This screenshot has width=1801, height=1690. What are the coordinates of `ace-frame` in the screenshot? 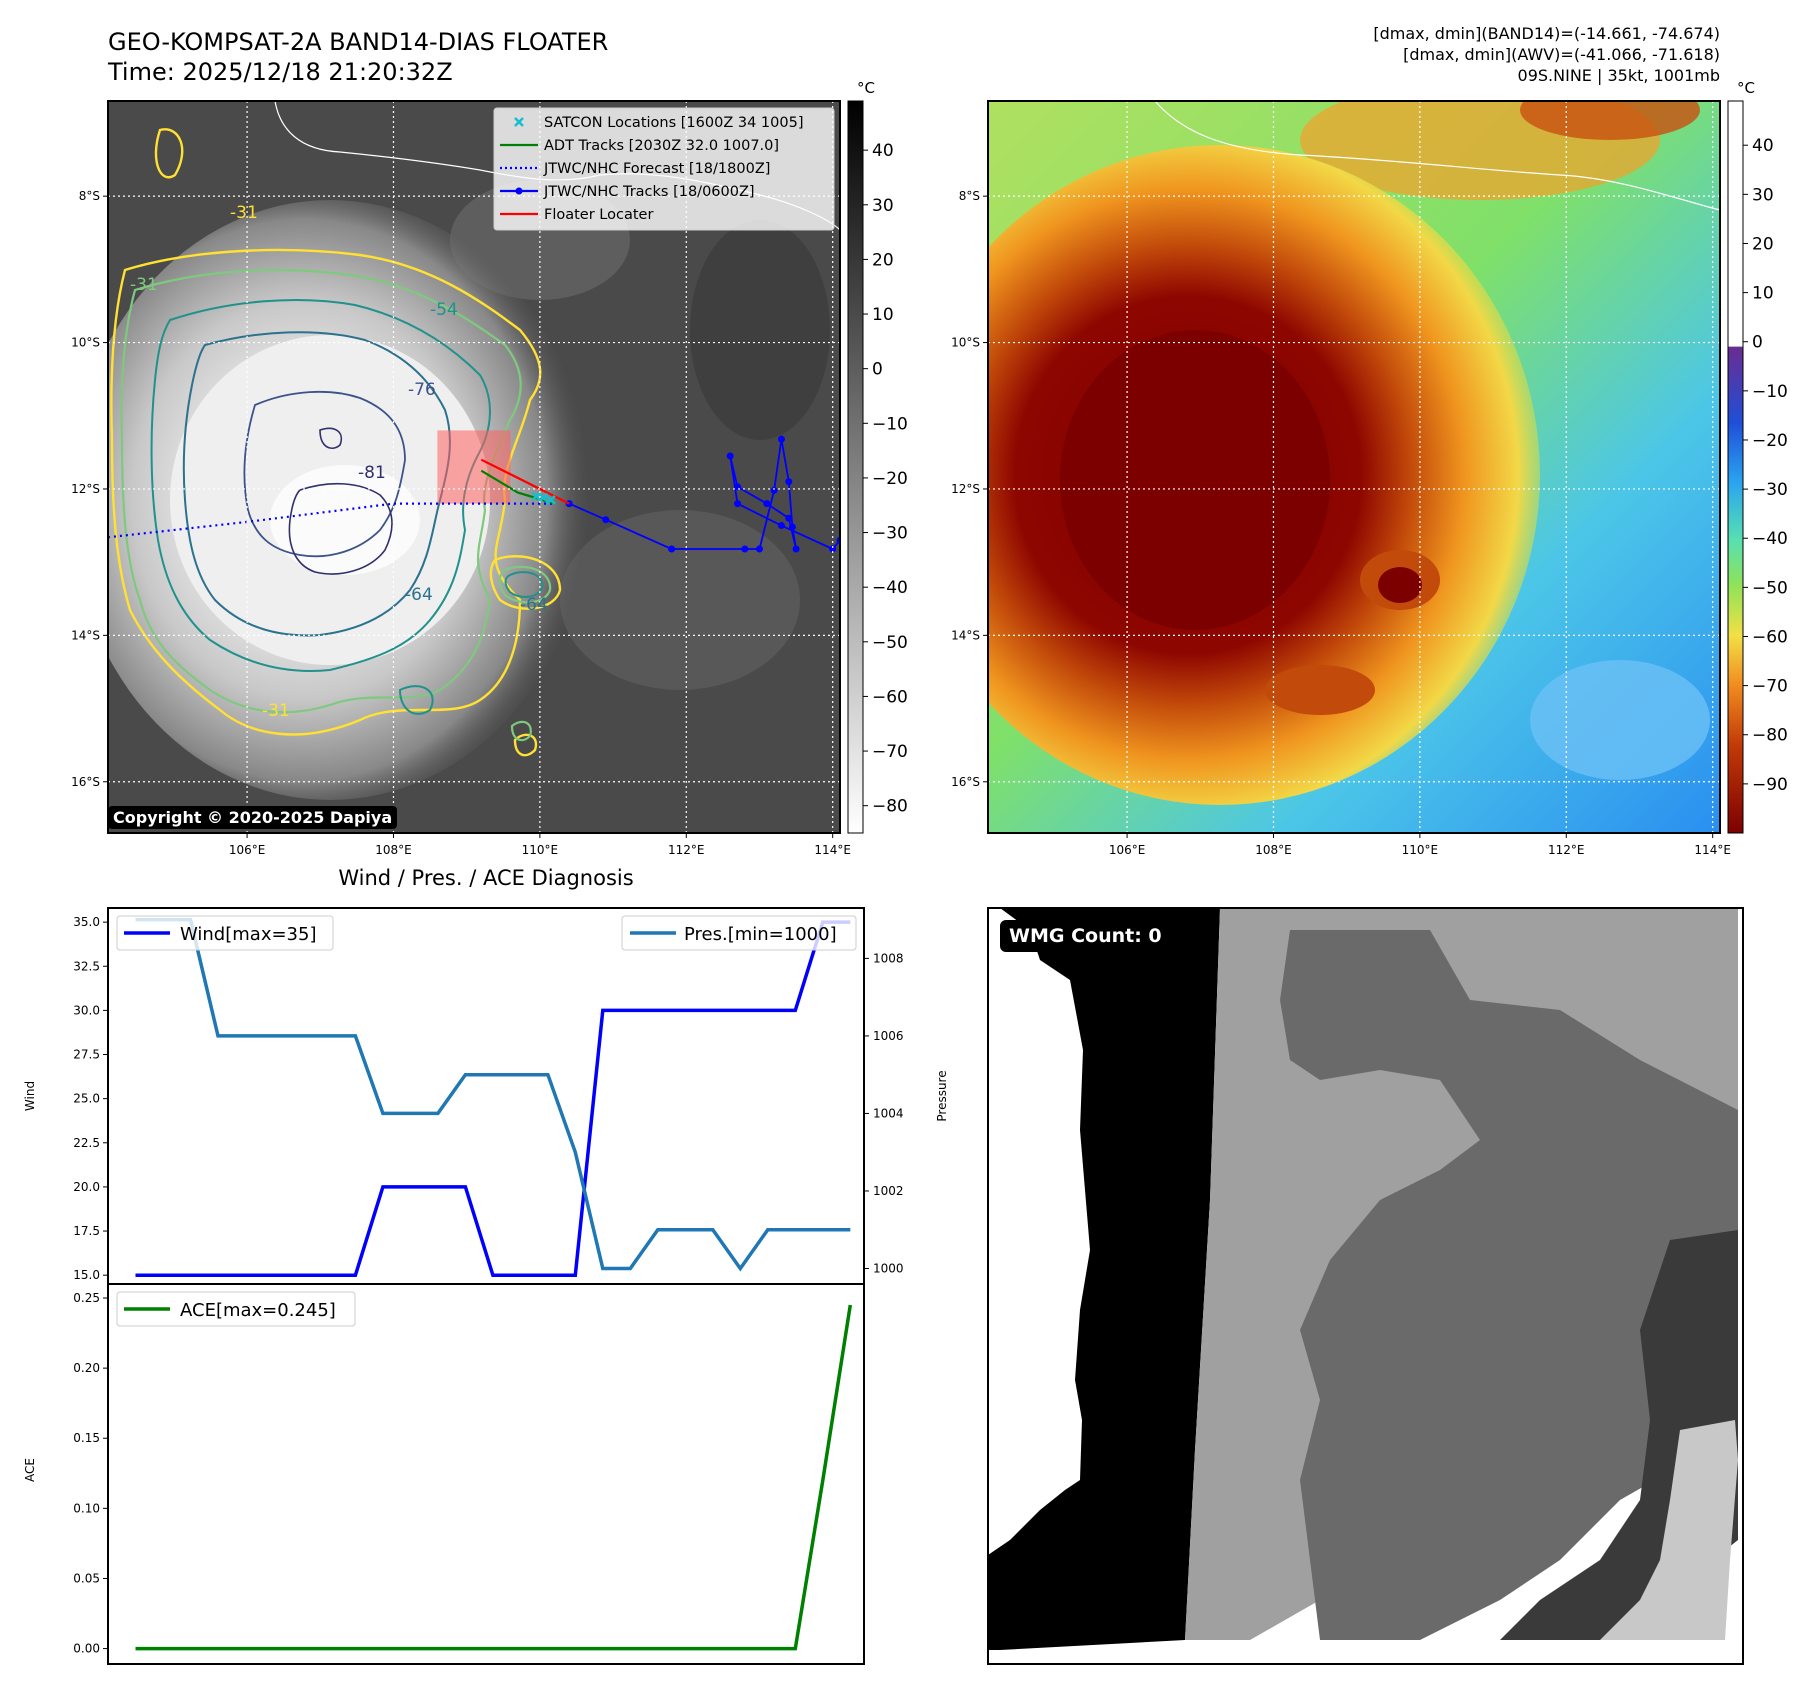 It's located at (486, 1474).